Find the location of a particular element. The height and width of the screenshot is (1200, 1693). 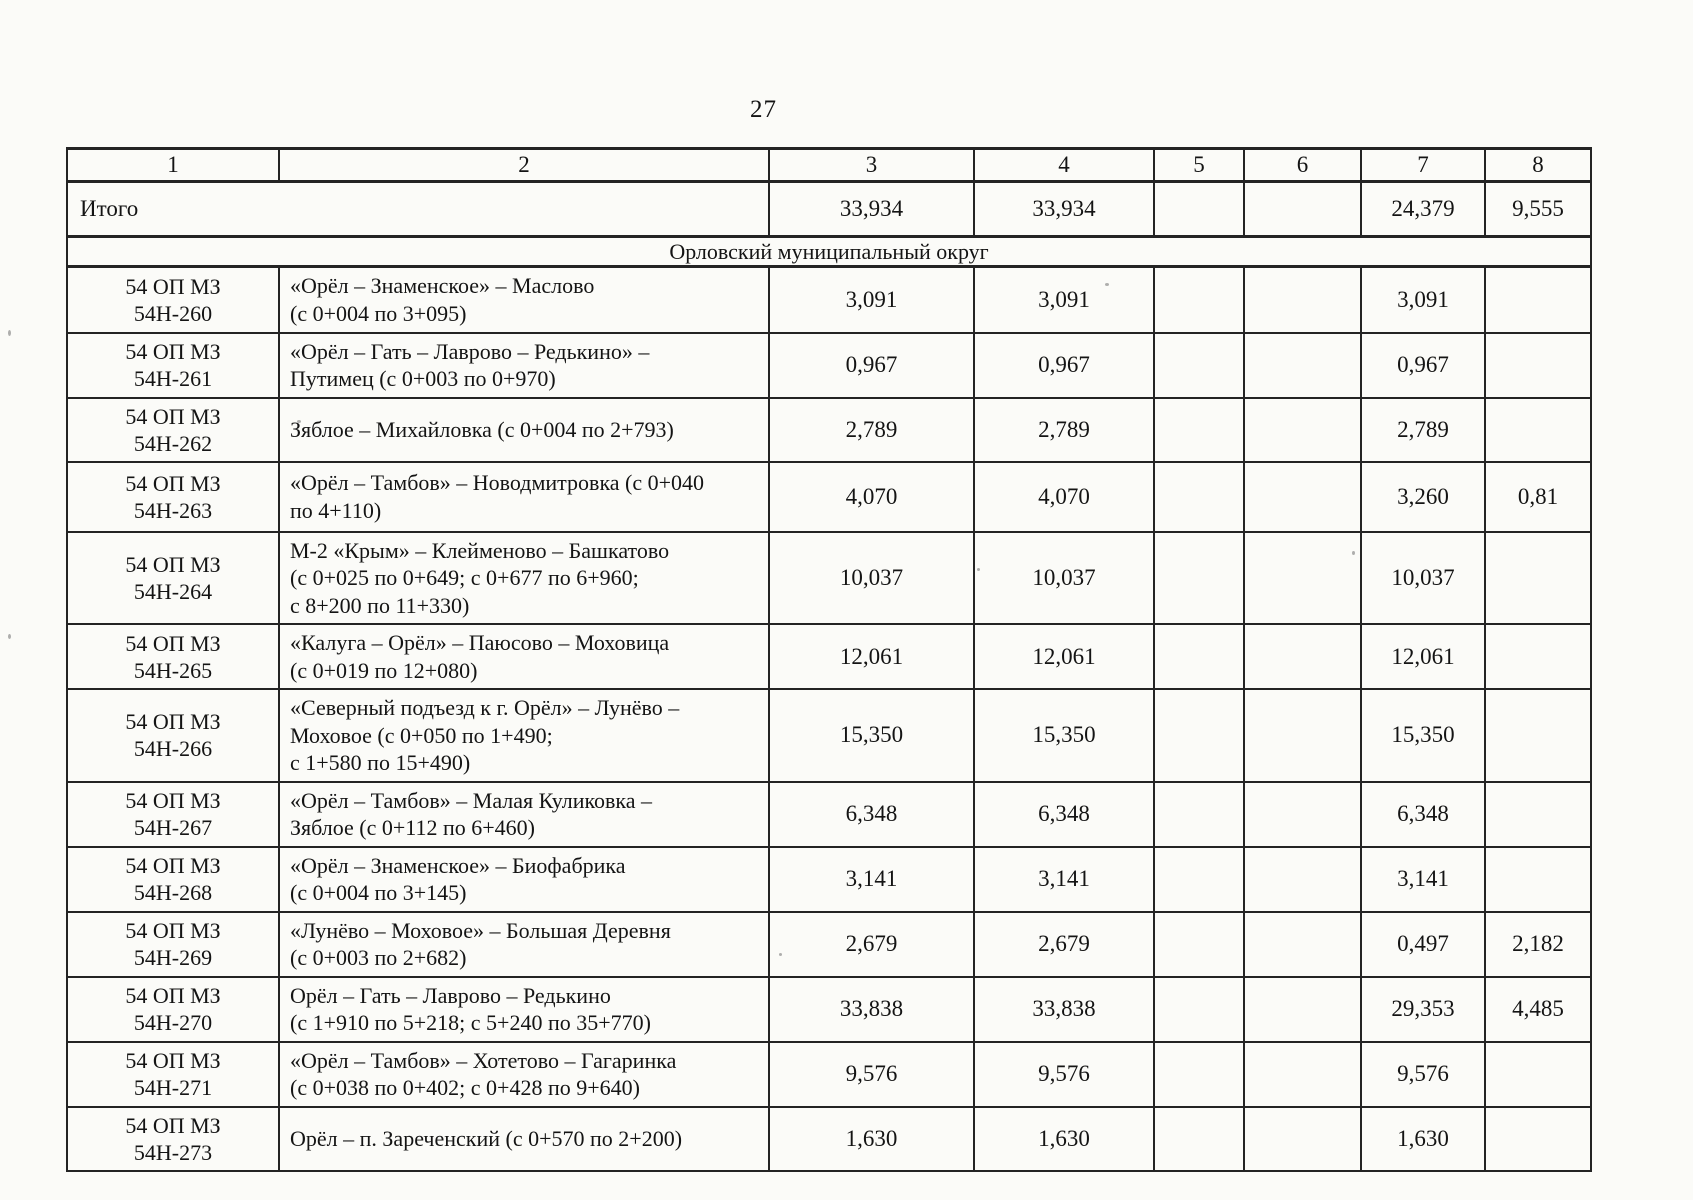

value-col4: 9,576 is located at coordinates (1064, 1074).